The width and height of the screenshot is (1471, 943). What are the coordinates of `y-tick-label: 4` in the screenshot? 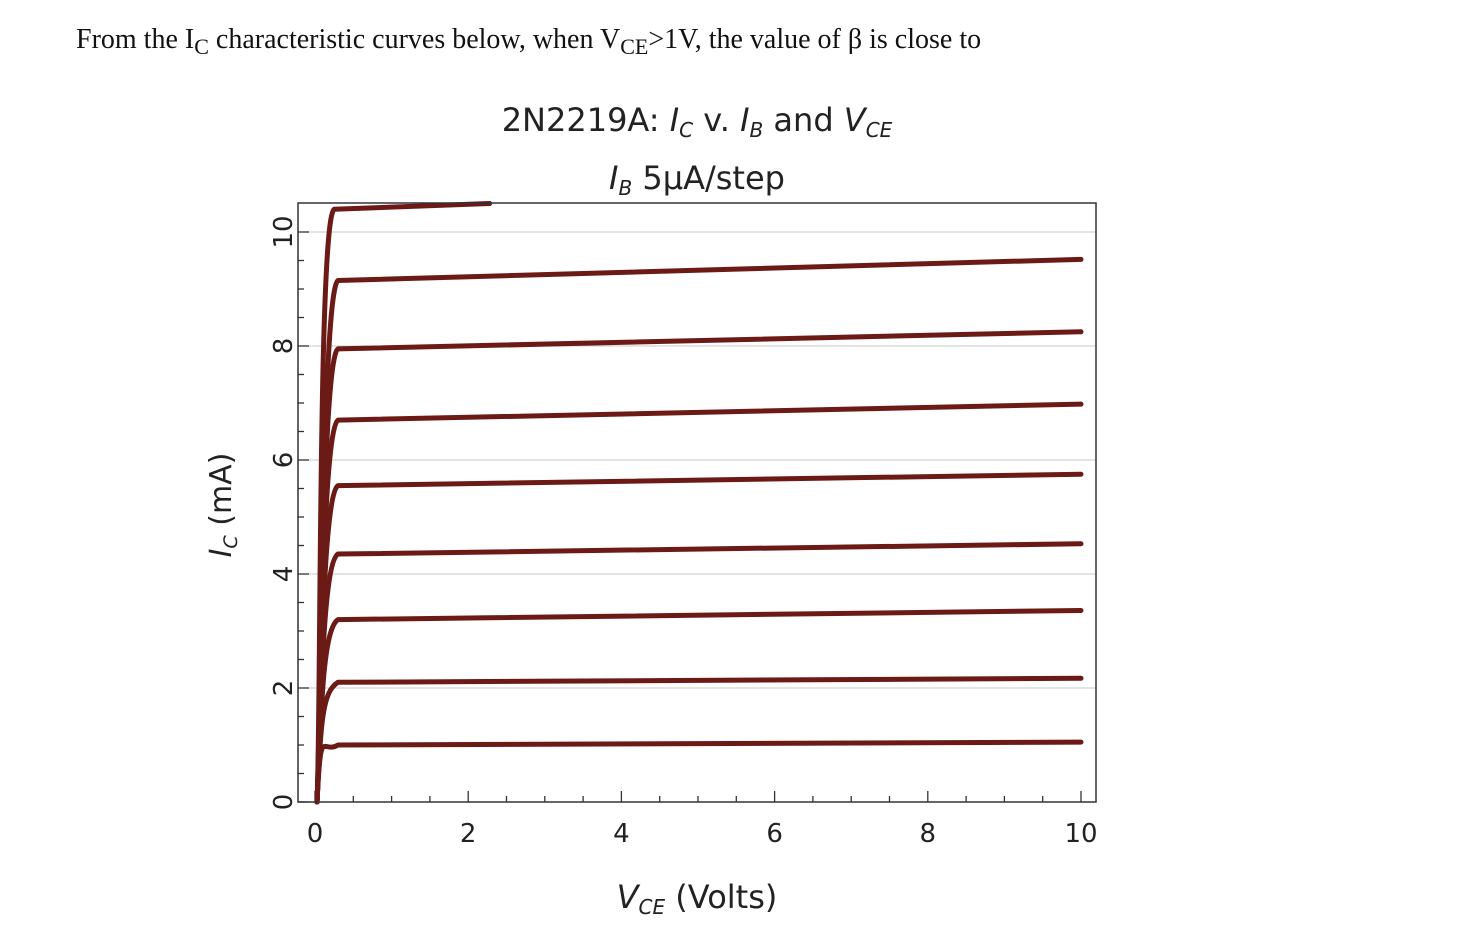 It's located at (284, 574).